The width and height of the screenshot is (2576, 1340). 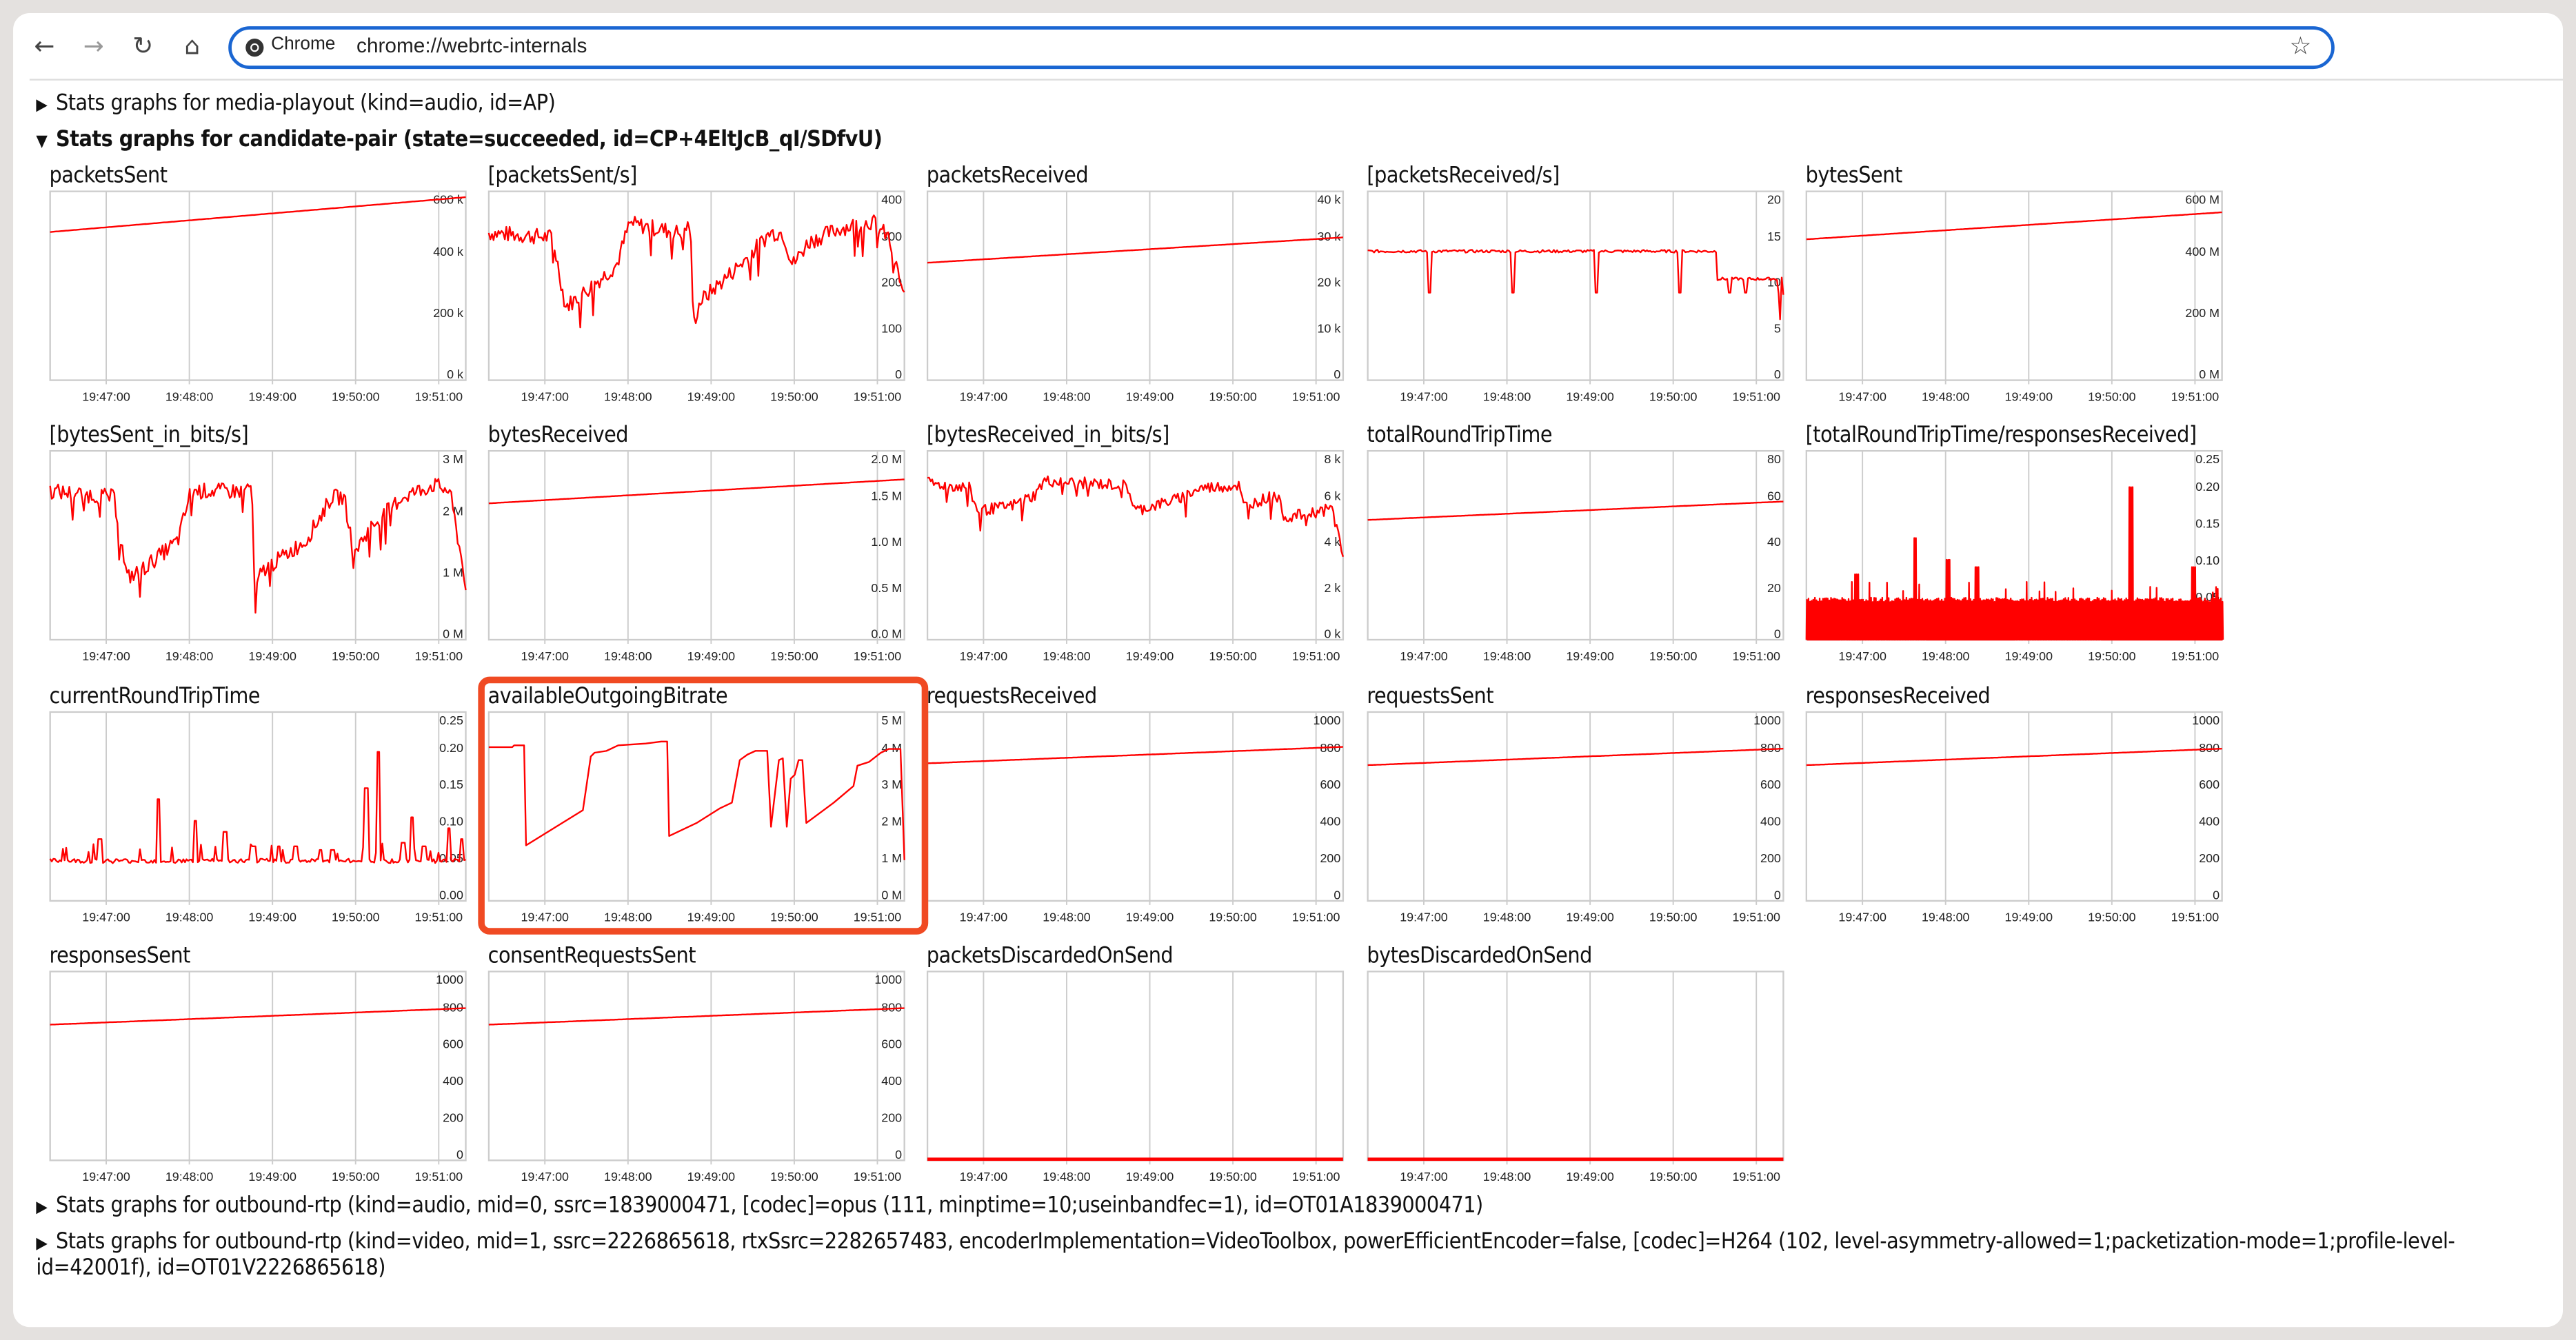 I want to click on graph-title: requestsSent, so click(x=1430, y=697).